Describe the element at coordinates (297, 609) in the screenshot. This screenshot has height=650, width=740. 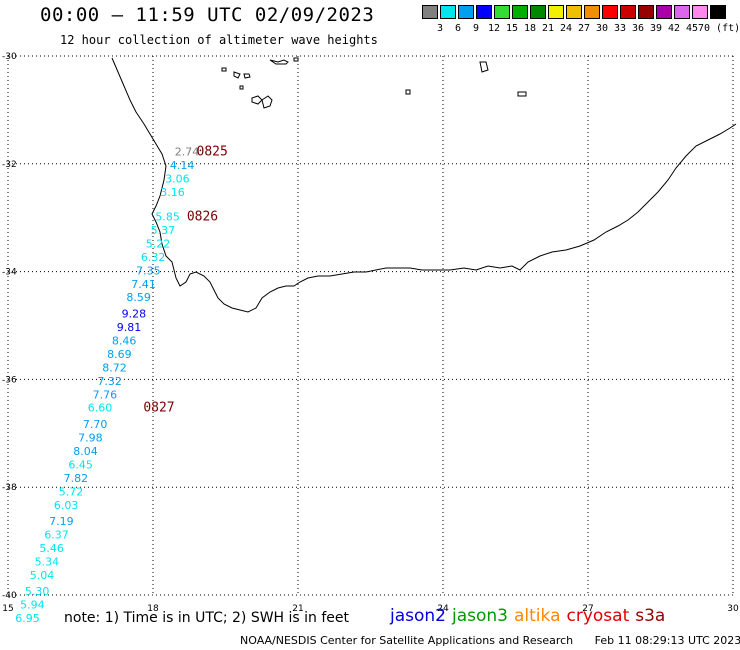
I see `lon-tick-label: 21` at that location.